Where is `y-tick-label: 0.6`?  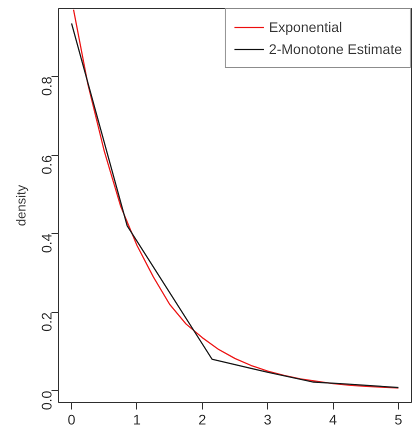 y-tick-label: 0.6 is located at coordinates (46, 164).